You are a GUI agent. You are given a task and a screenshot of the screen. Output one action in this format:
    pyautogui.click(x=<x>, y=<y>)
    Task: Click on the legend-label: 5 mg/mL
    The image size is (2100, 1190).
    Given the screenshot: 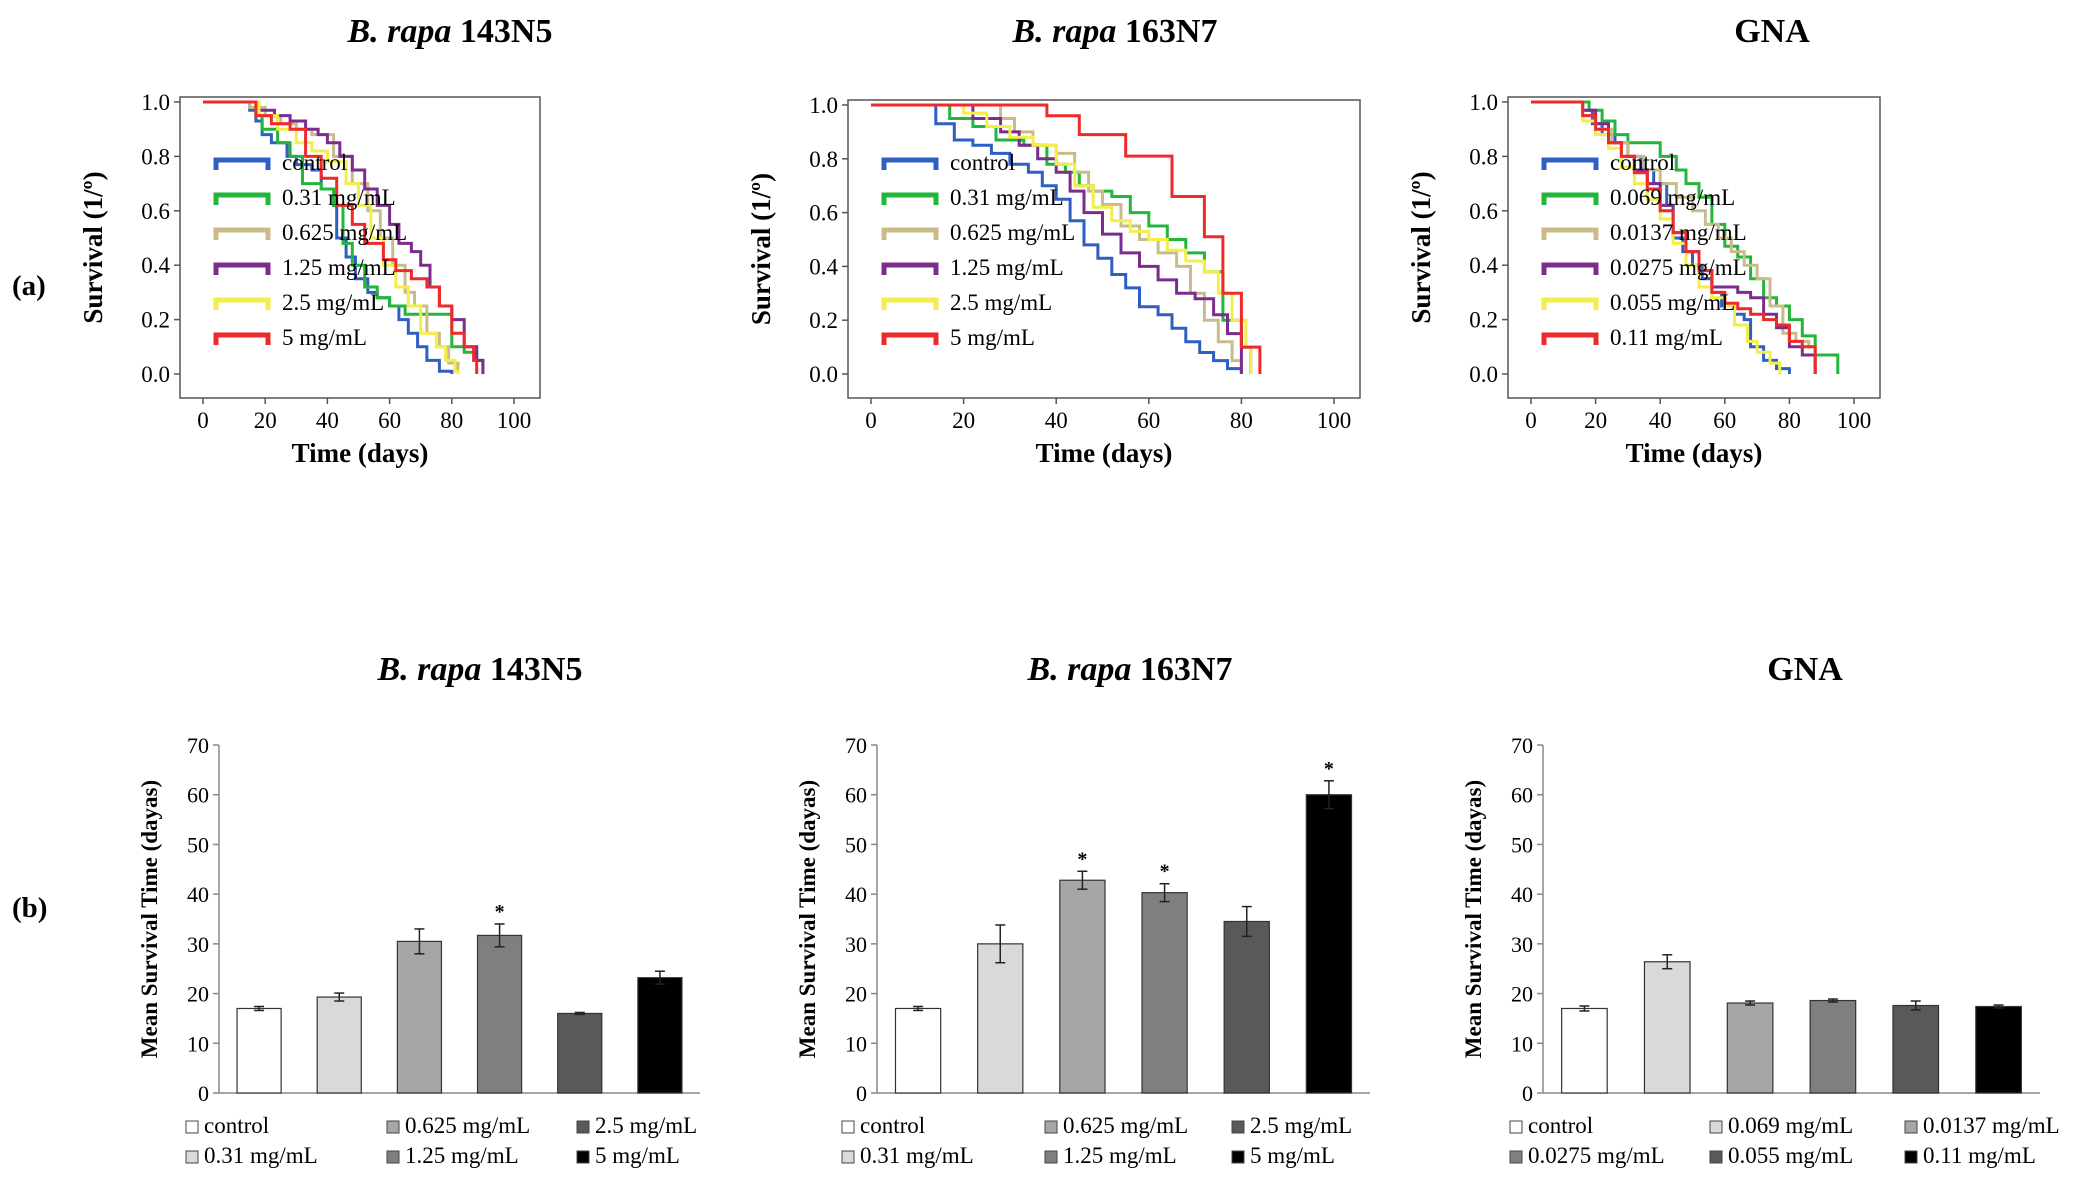 What is the action you would take?
    pyautogui.click(x=324, y=337)
    